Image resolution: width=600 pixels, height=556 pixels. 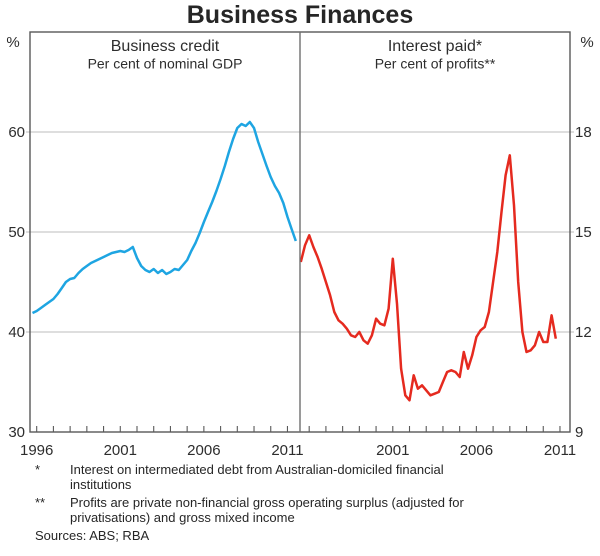 I want to click on chart-title: Business Finances, so click(x=300, y=15).